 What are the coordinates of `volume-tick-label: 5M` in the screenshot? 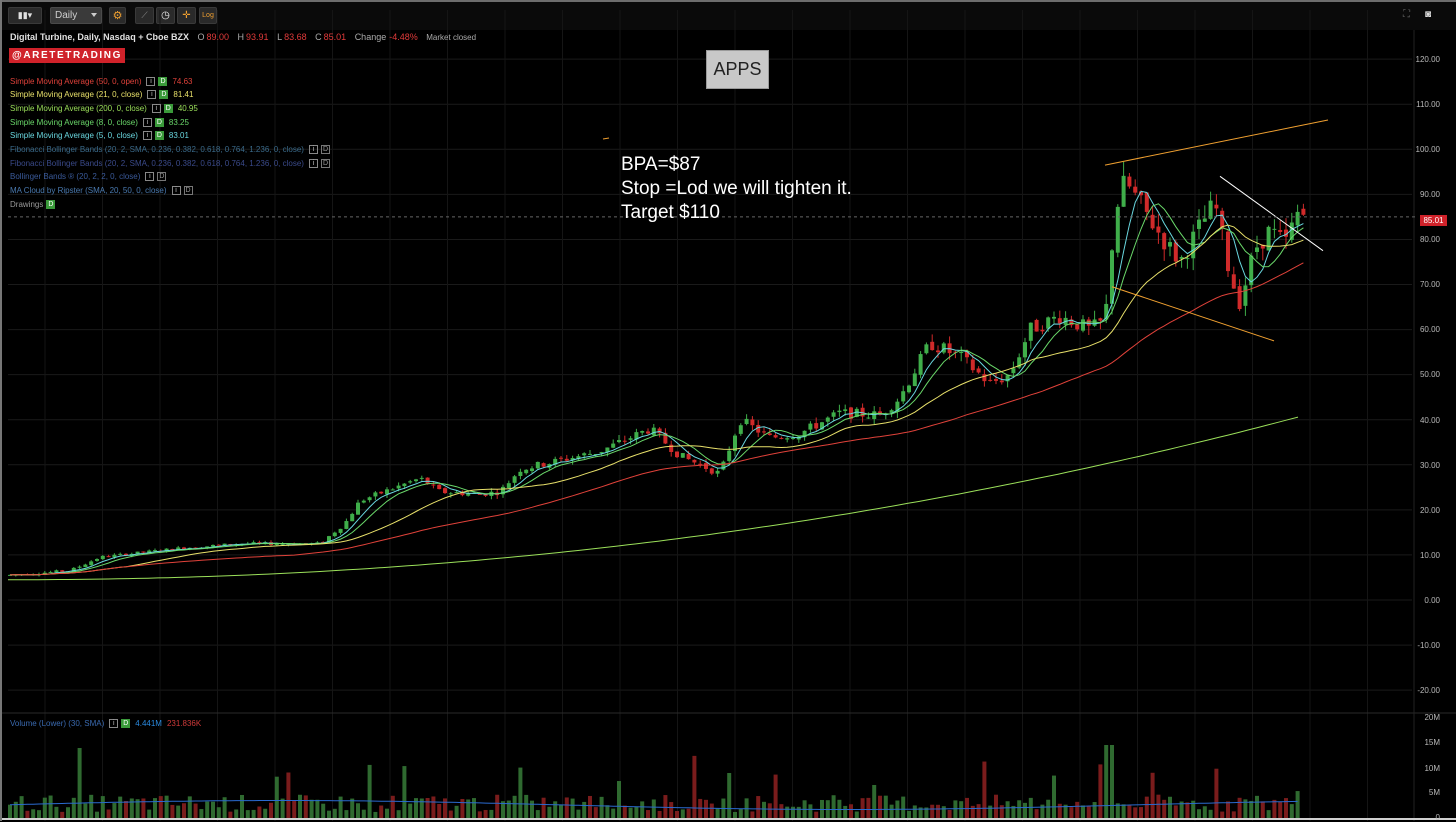 It's located at (1434, 792).